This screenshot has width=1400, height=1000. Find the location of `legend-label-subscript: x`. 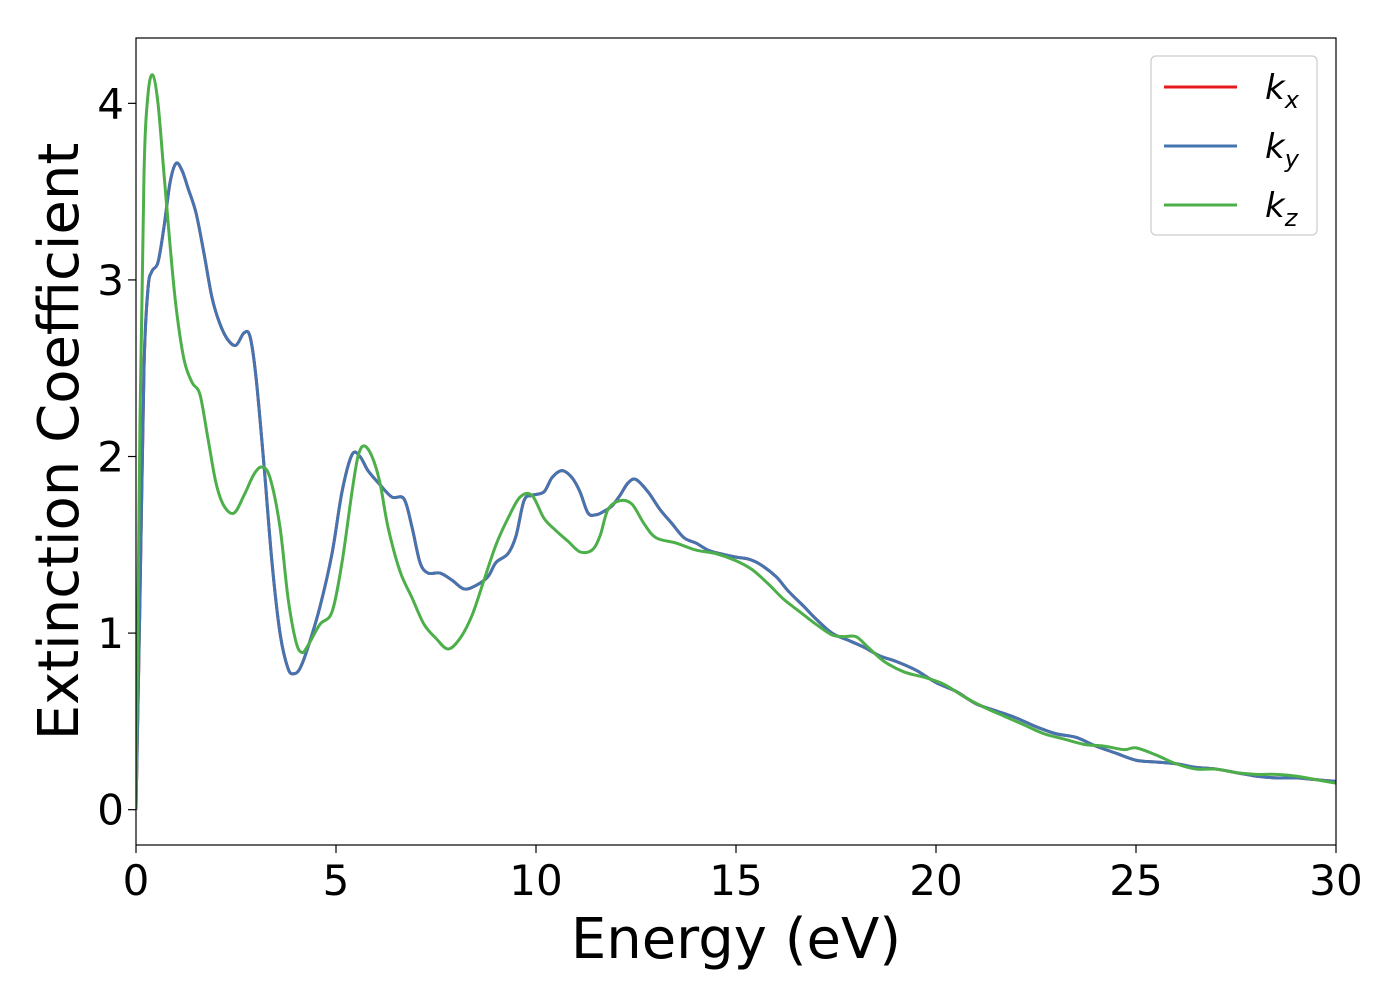

legend-label-subscript: x is located at coordinates (1292, 100).